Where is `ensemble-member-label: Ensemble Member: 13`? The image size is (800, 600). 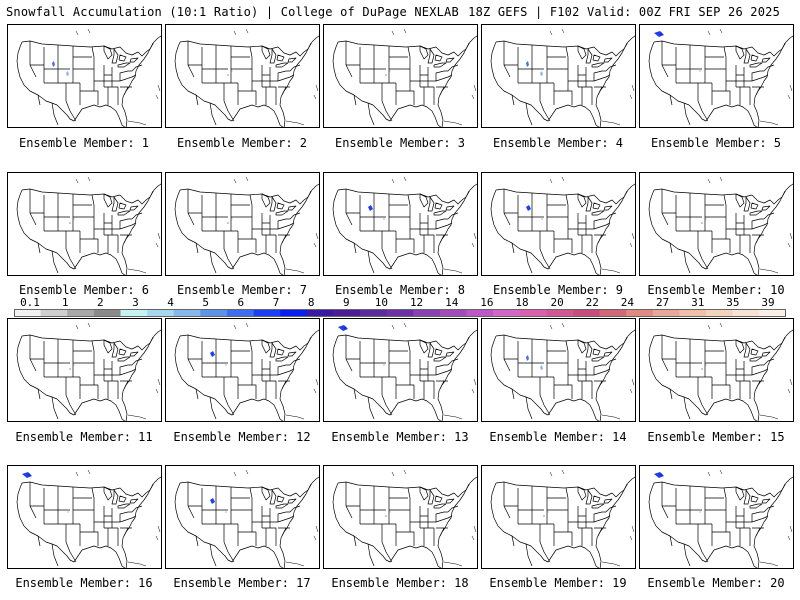
ensemble-member-label: Ensemble Member: 13 is located at coordinates (400, 437).